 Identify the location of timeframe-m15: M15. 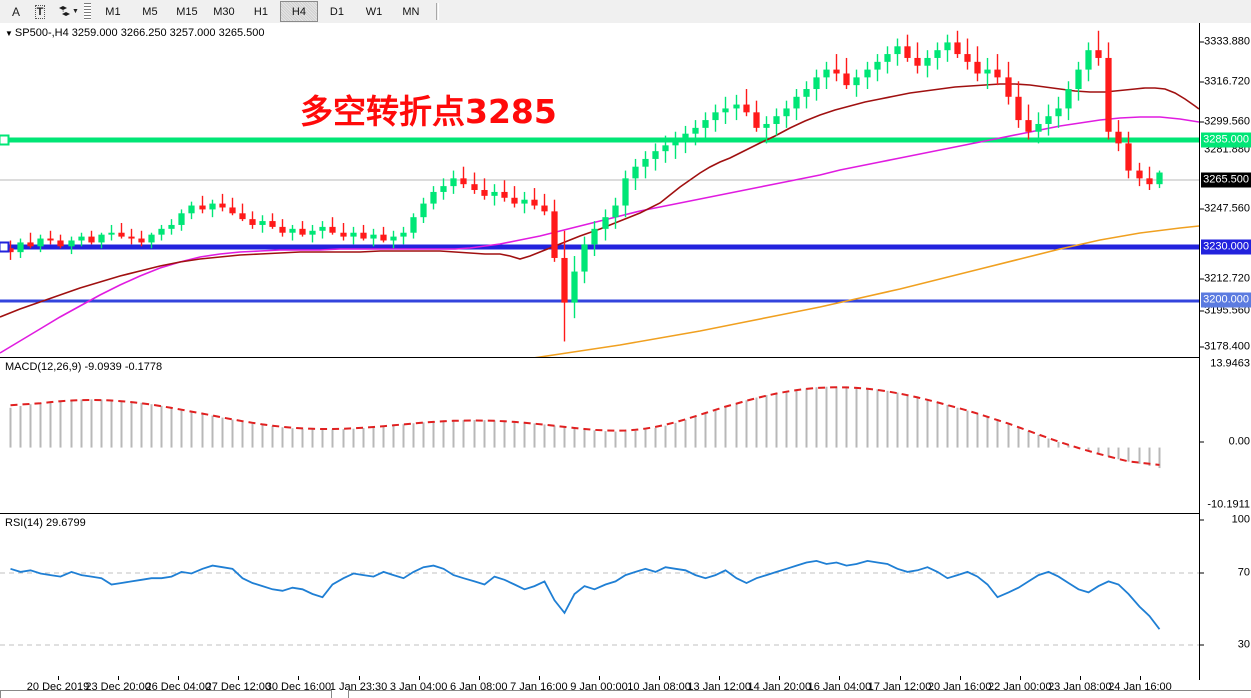
(187, 11).